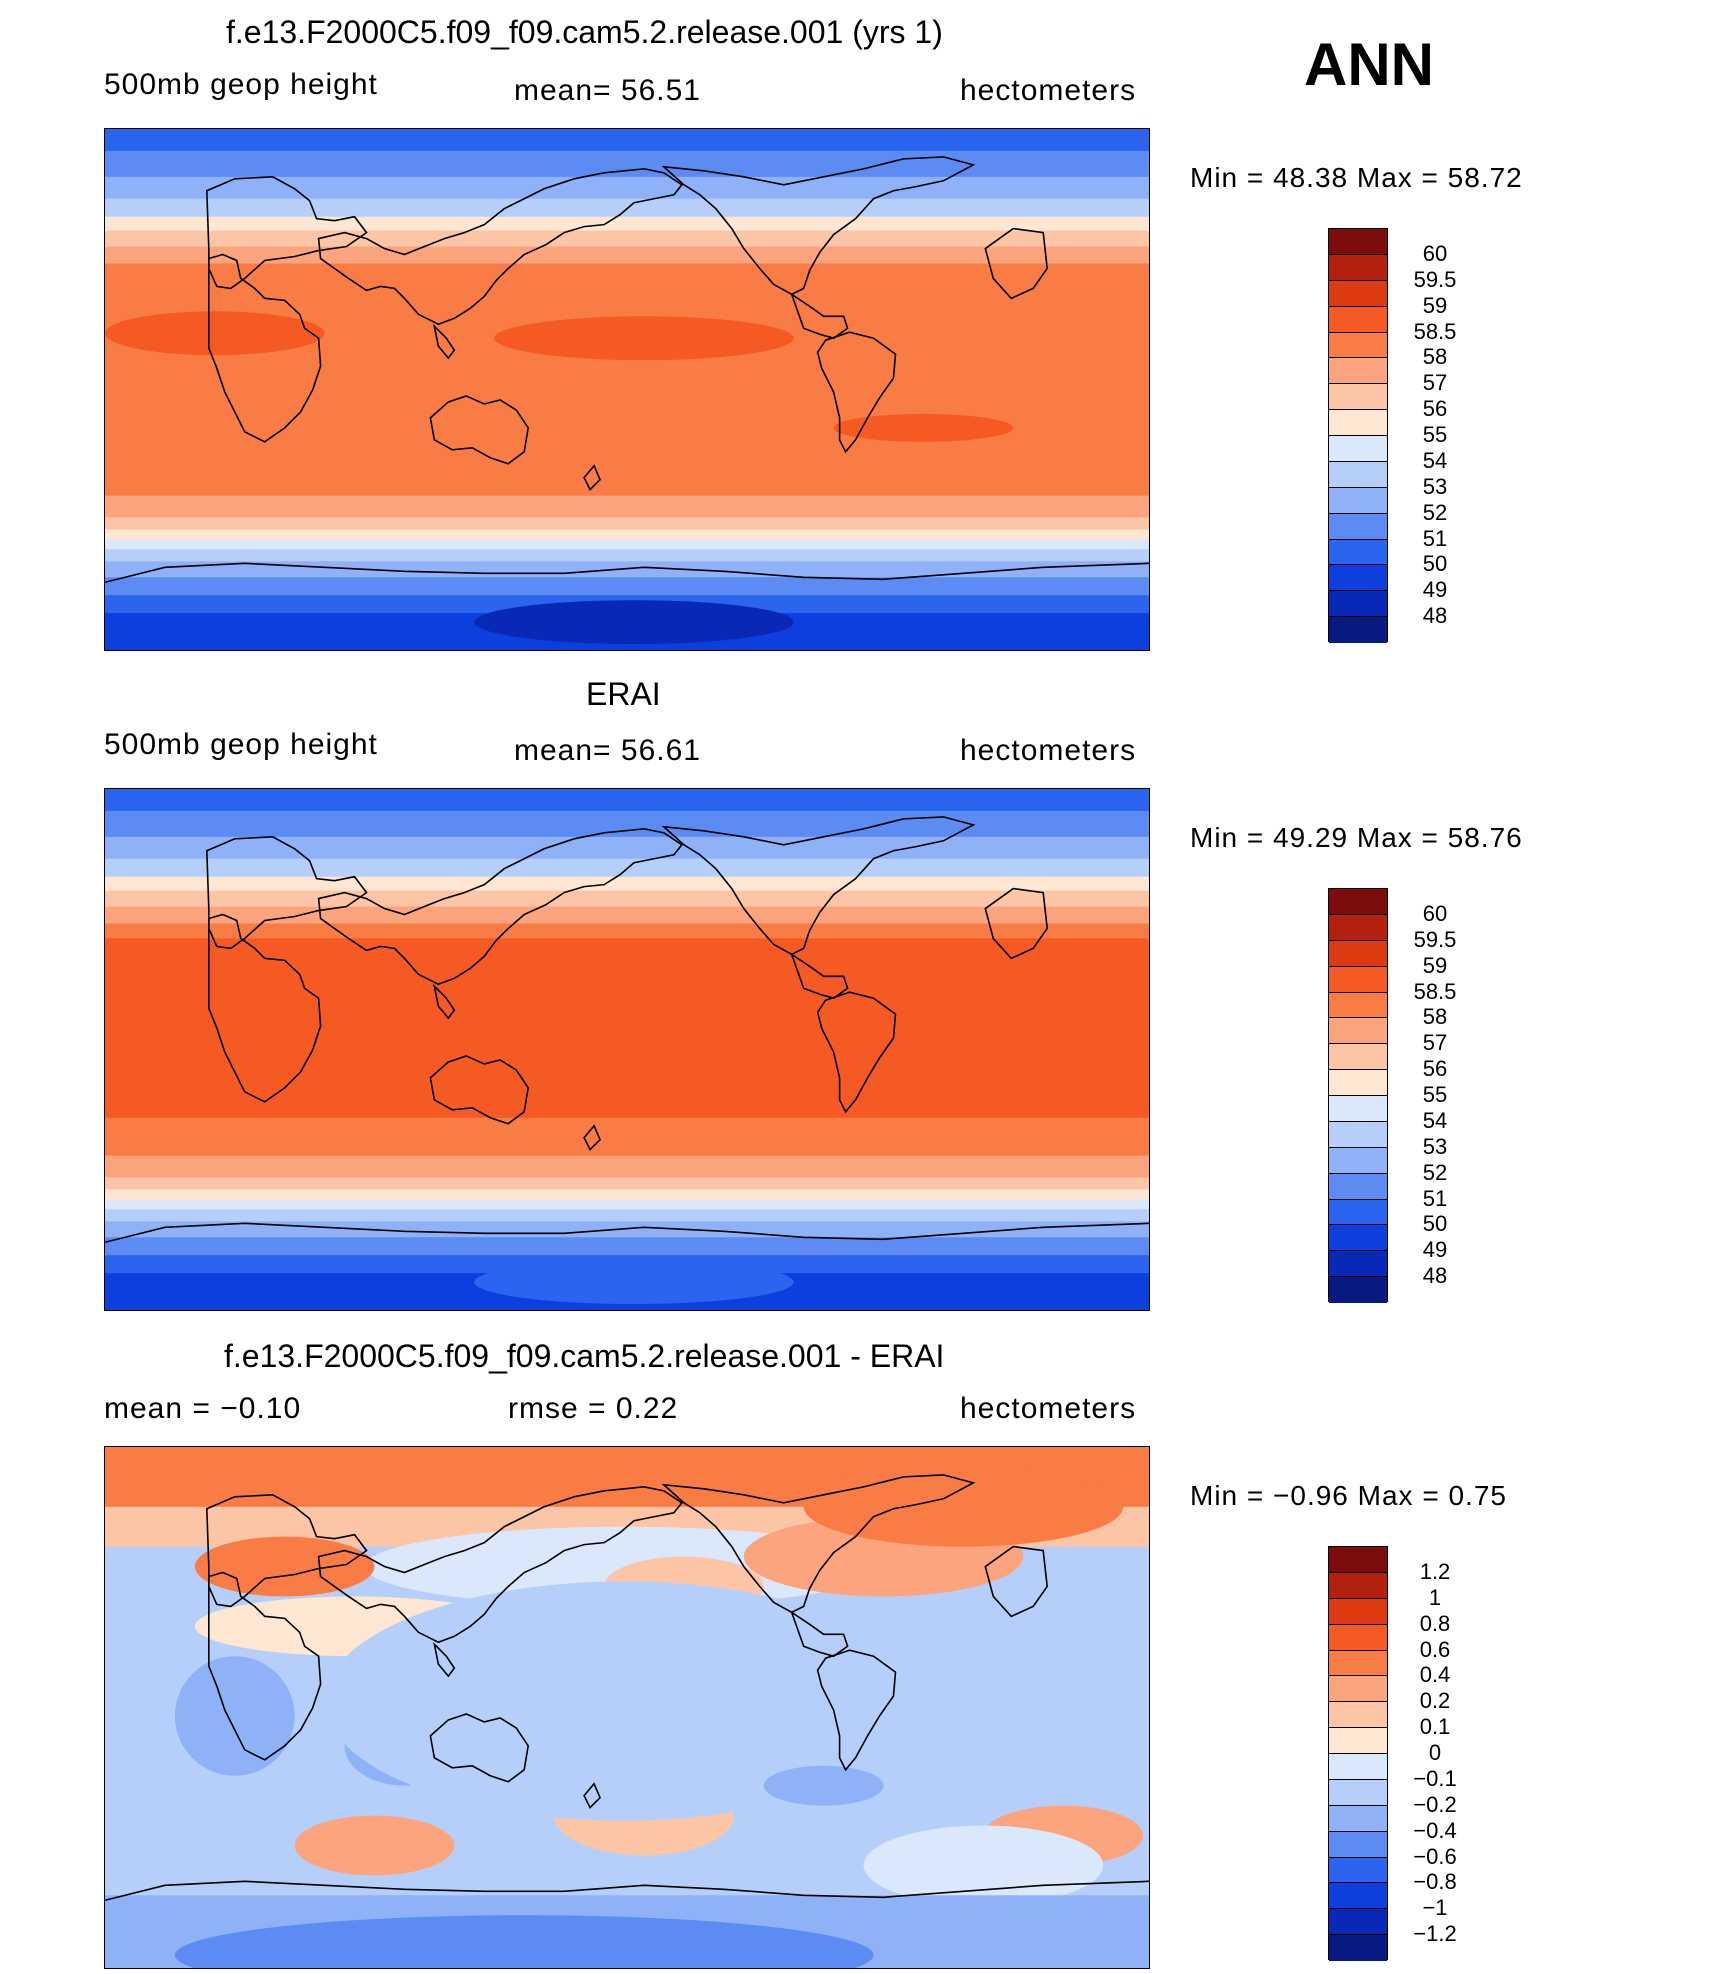 The width and height of the screenshot is (1710, 1974). I want to click on colorbar-label: 49, so click(1435, 590).